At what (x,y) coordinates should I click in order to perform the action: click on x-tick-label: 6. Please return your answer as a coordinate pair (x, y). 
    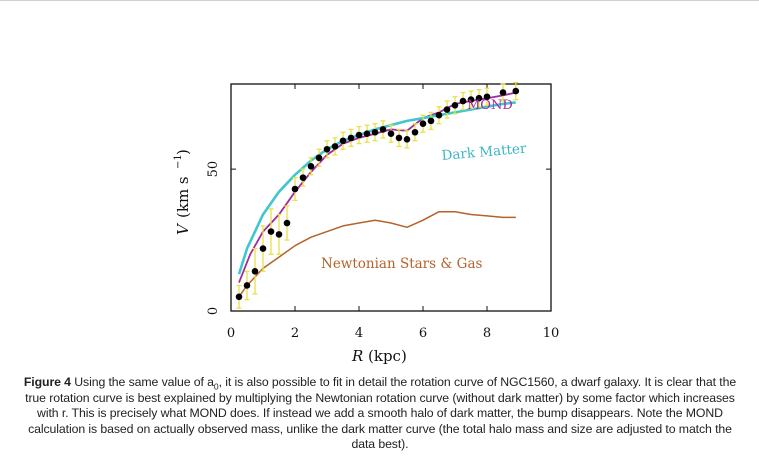
    Looking at the image, I should click on (423, 333).